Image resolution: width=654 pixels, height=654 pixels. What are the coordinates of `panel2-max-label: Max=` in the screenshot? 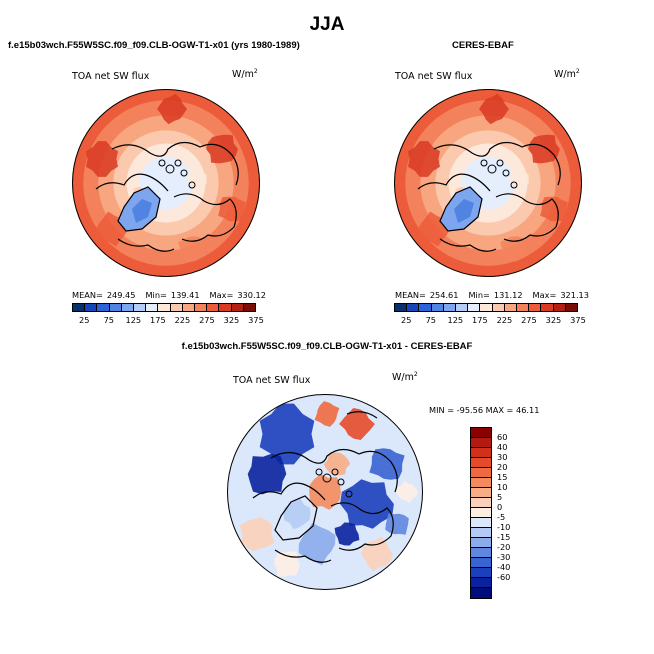 It's located at (544, 295).